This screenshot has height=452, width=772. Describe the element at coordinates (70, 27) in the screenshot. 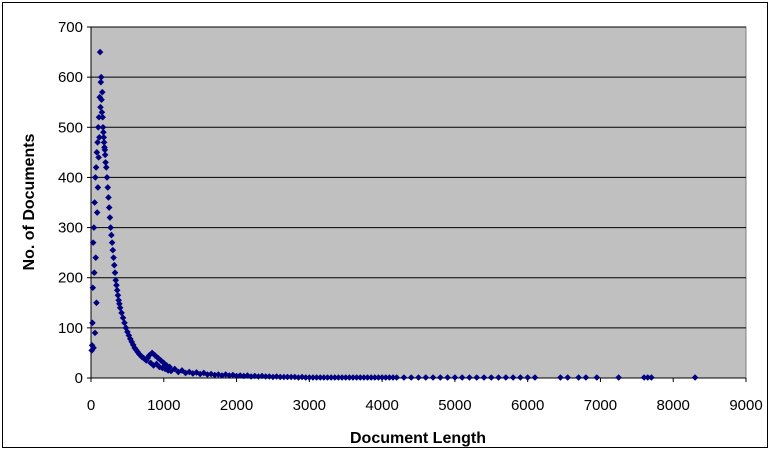

I see `y-tick-label: 700` at that location.